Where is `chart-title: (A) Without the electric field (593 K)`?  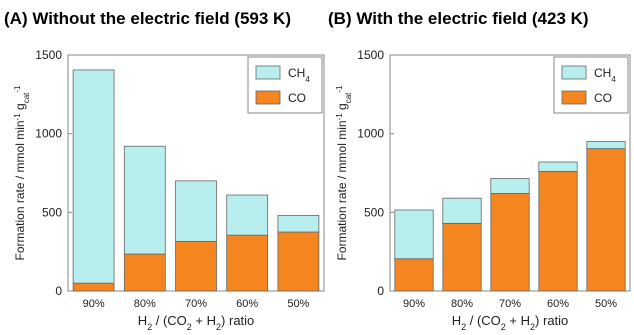
chart-title: (A) Without the electric field (593 K) is located at coordinates (147, 18).